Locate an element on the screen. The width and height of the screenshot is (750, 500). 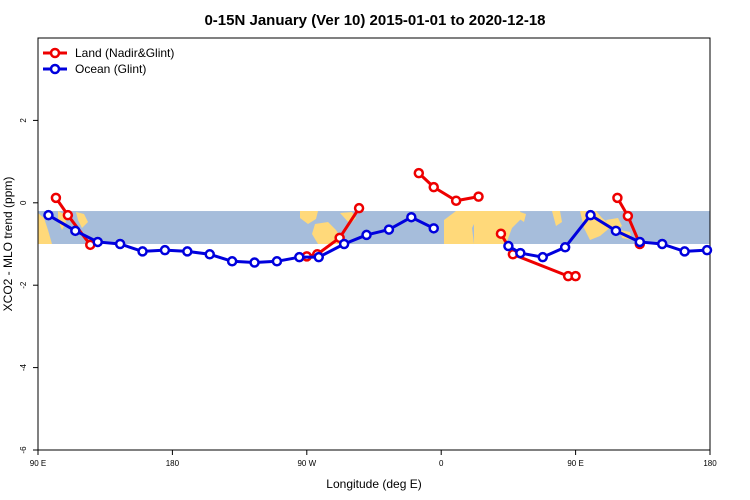
y-tick-label: 2 is located at coordinates (23, 120).